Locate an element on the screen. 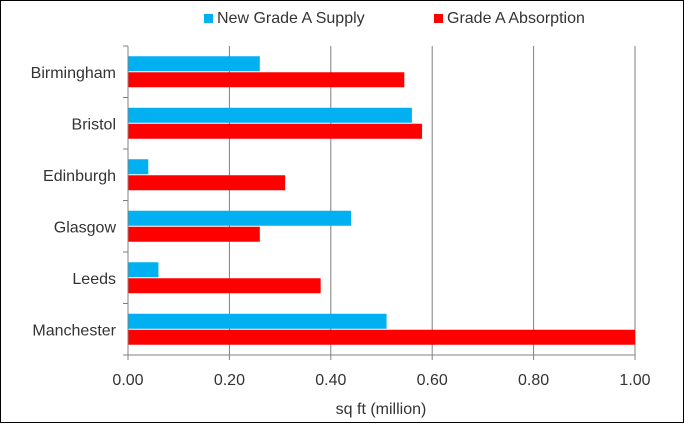 This screenshot has height=427, width=684. legend: New Grade A Supply Grade A Absorption is located at coordinates (394, 18).